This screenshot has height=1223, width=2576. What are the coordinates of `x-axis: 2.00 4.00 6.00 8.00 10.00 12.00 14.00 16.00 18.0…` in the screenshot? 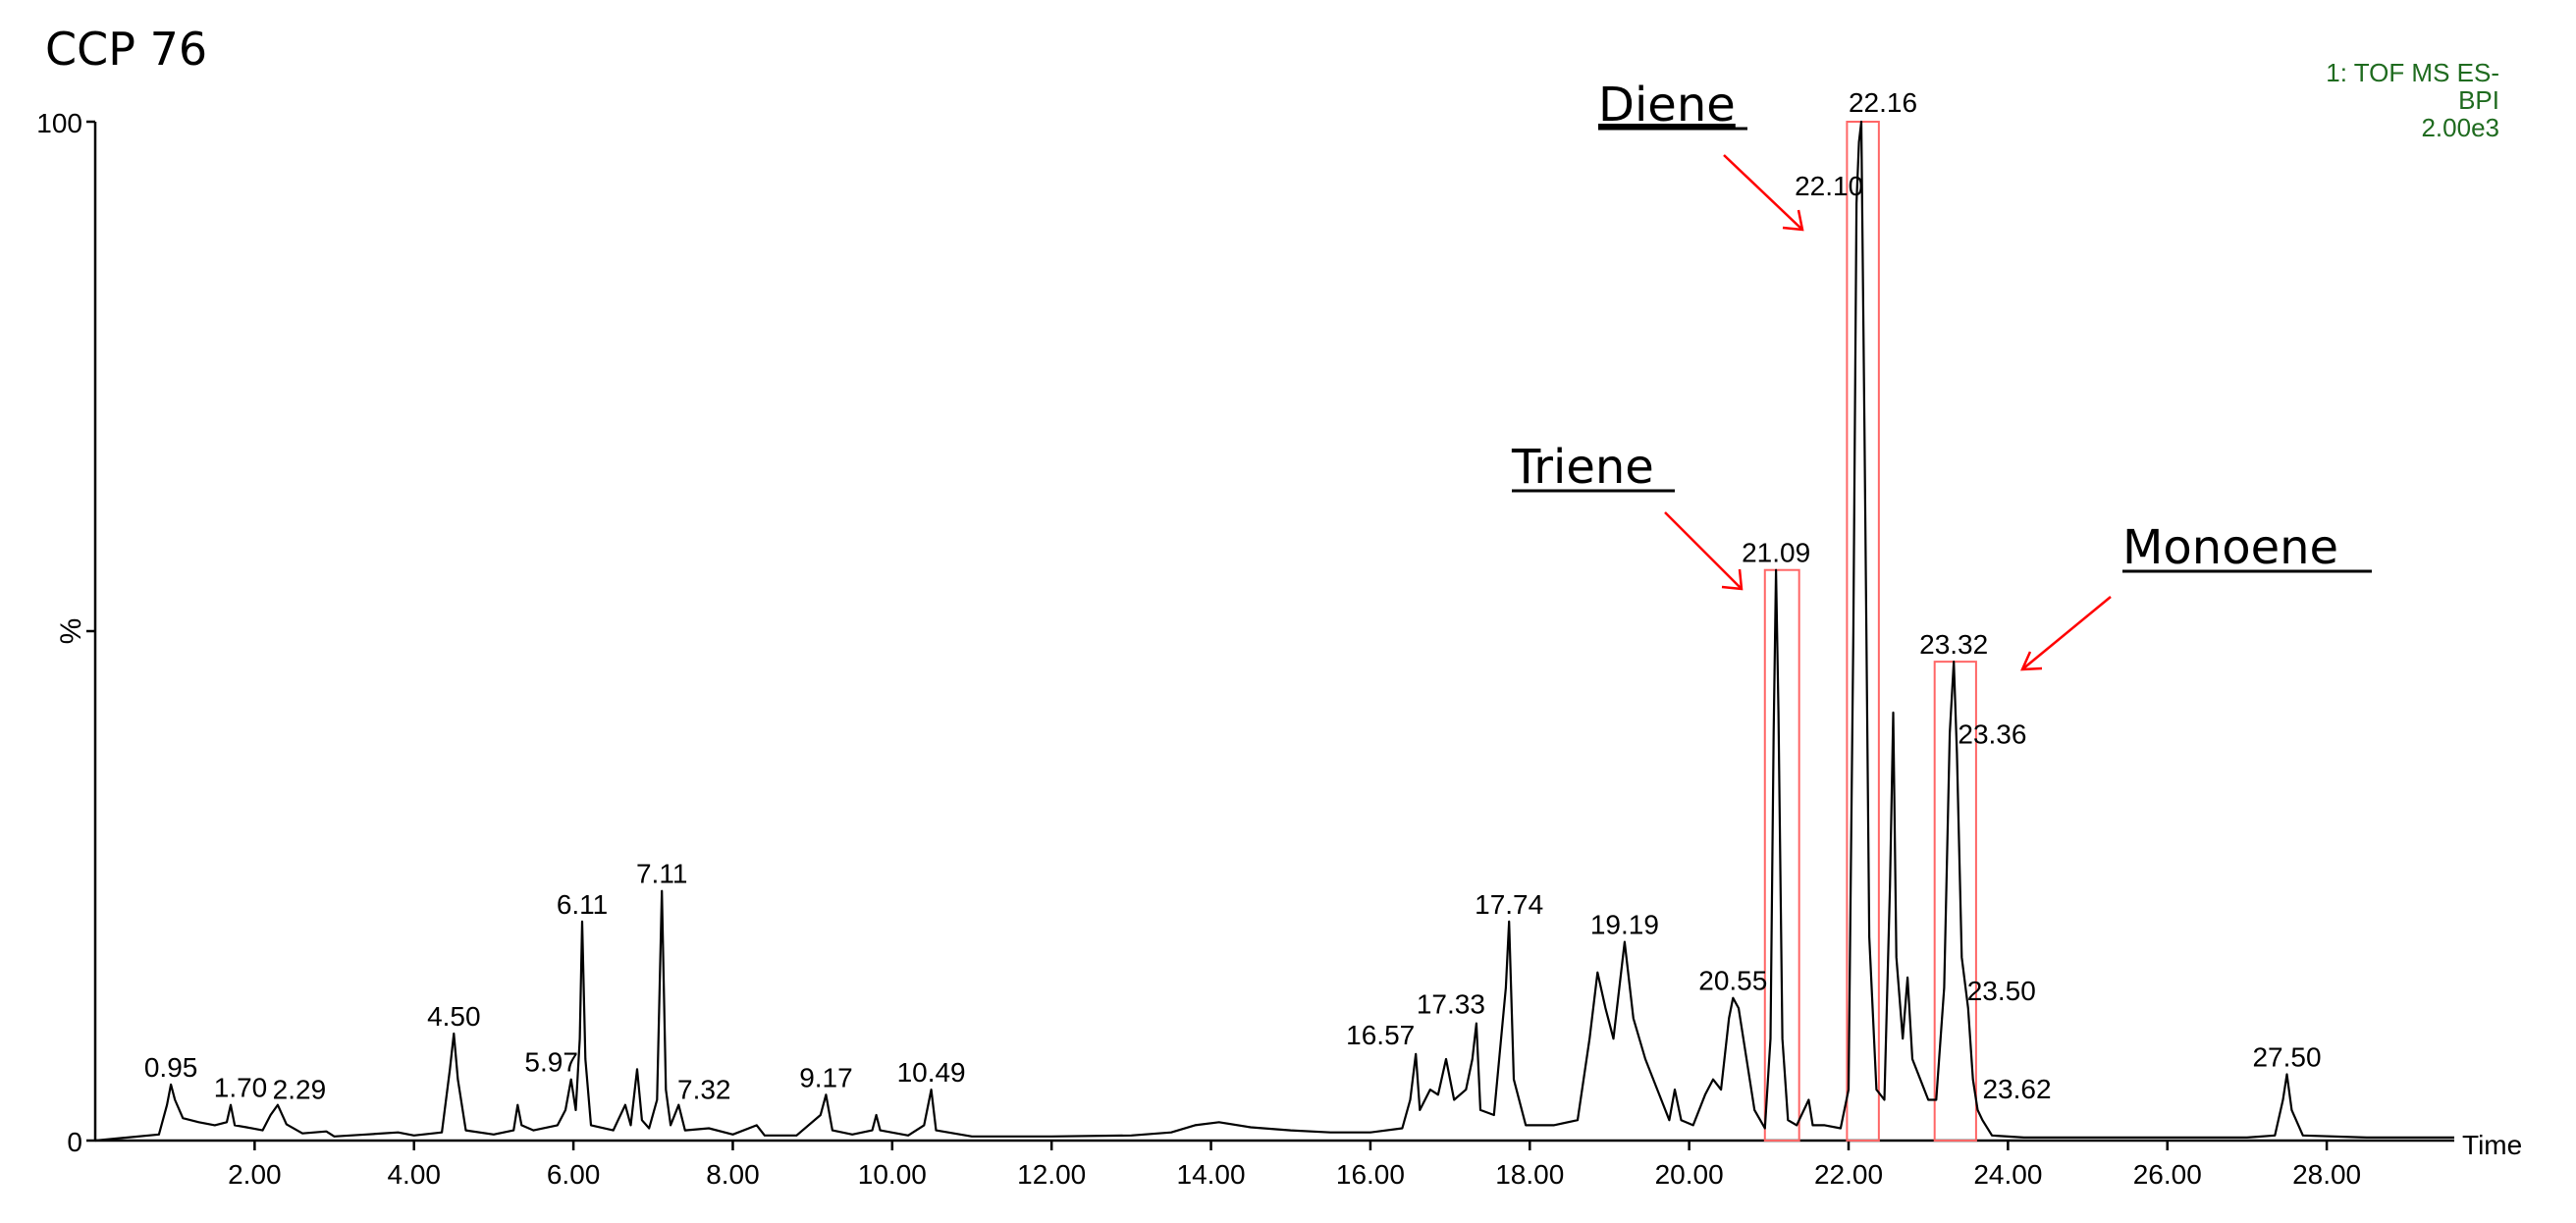 It's located at (1308, 1160).